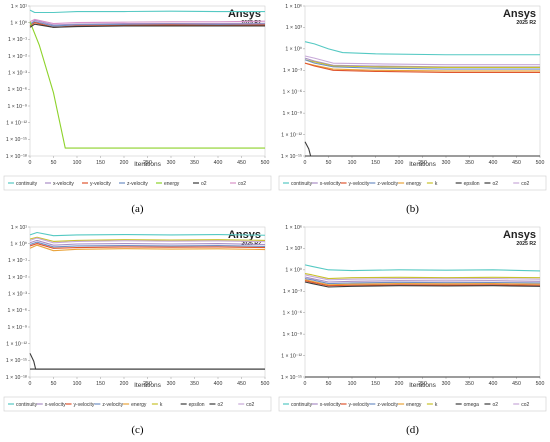 This screenshot has height=442, width=550. What do you see at coordinates (137, 209) in the screenshot?
I see `panel-caption: (a)` at bounding box center [137, 209].